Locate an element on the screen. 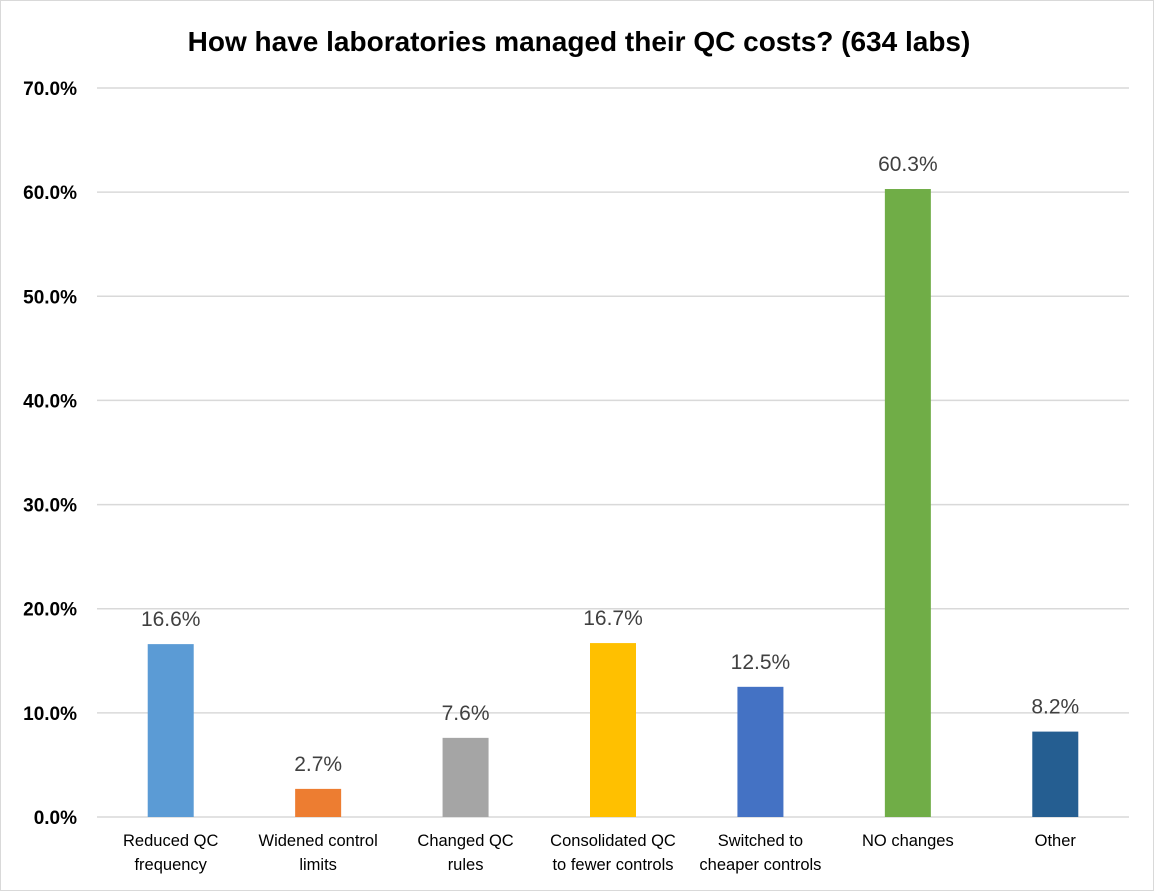  data-label: 16.6% is located at coordinates (171, 619).